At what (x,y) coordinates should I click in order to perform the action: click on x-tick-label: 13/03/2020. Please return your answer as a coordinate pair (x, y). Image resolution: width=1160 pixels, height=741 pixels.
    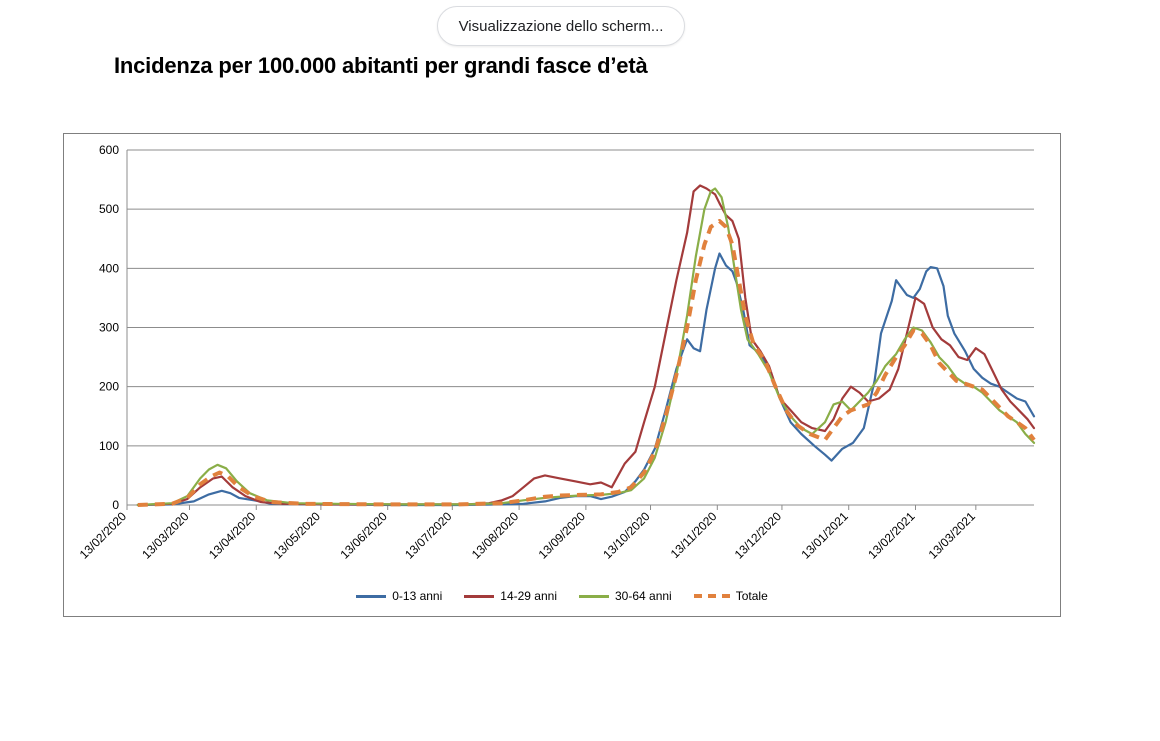
    Looking at the image, I should click on (165, 535).